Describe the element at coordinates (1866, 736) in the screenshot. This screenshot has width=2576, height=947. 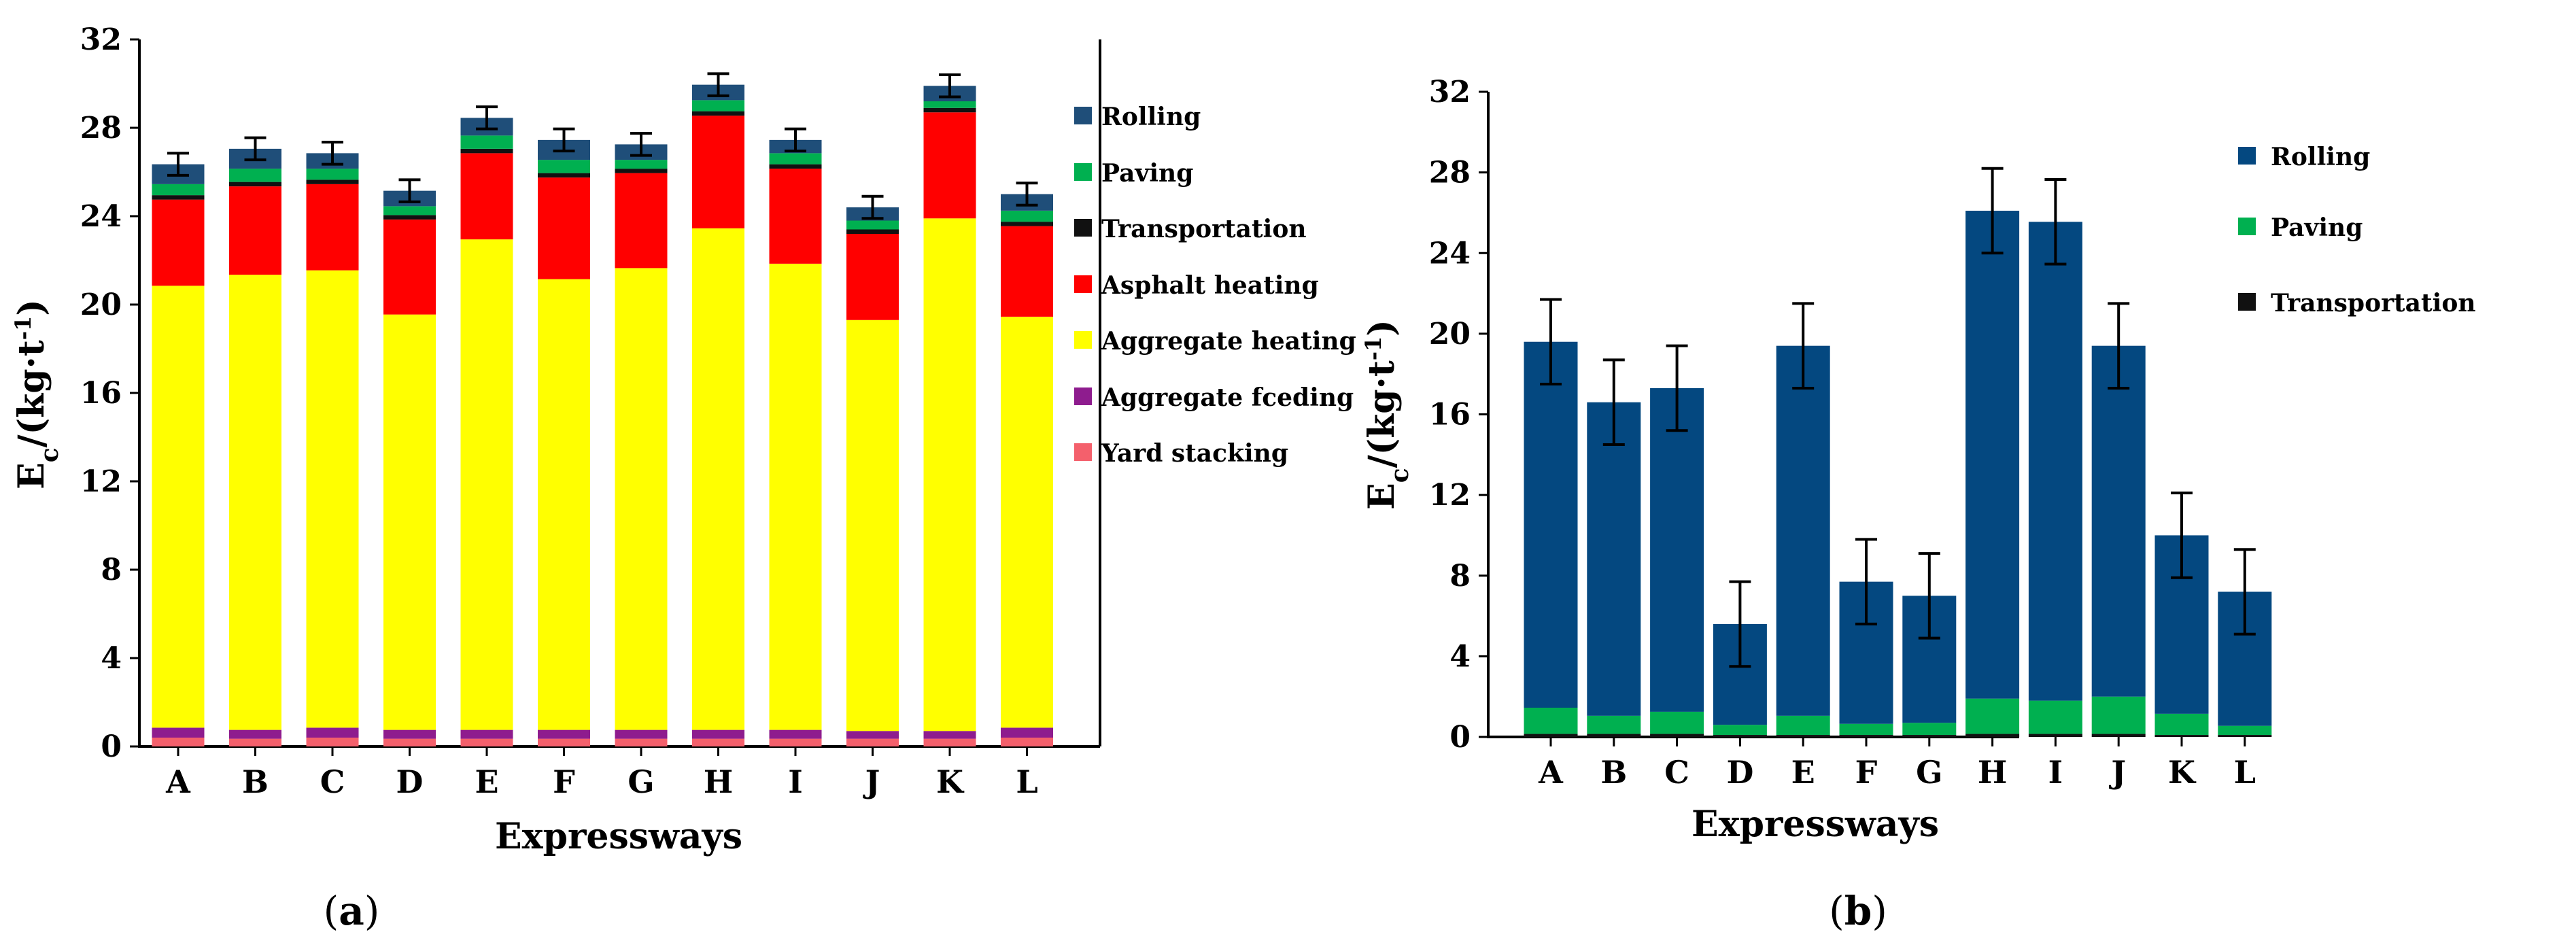
I see `bar-F-transportation` at that location.